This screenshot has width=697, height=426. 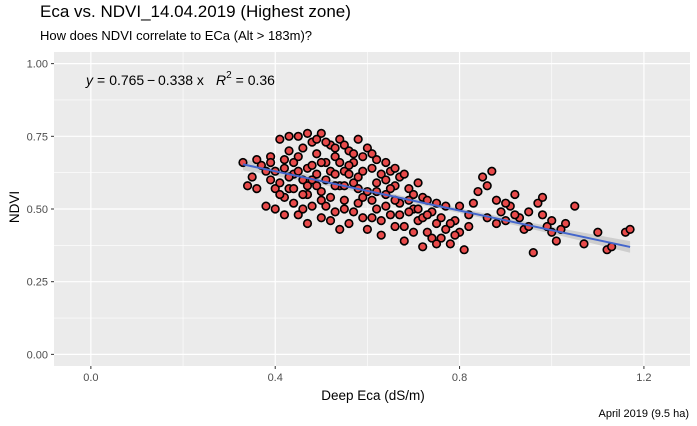 I want to click on regression-line, so click(x=436, y=205).